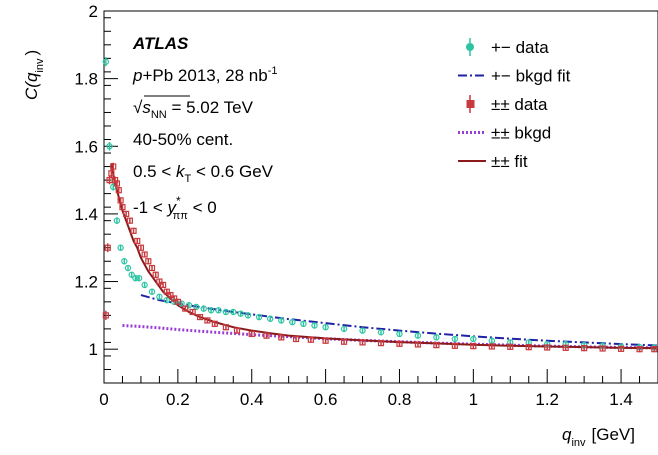 The width and height of the screenshot is (658, 455). What do you see at coordinates (193, 109) in the screenshot?
I see `energy-label: √sNN = 5.02 TeV` at bounding box center [193, 109].